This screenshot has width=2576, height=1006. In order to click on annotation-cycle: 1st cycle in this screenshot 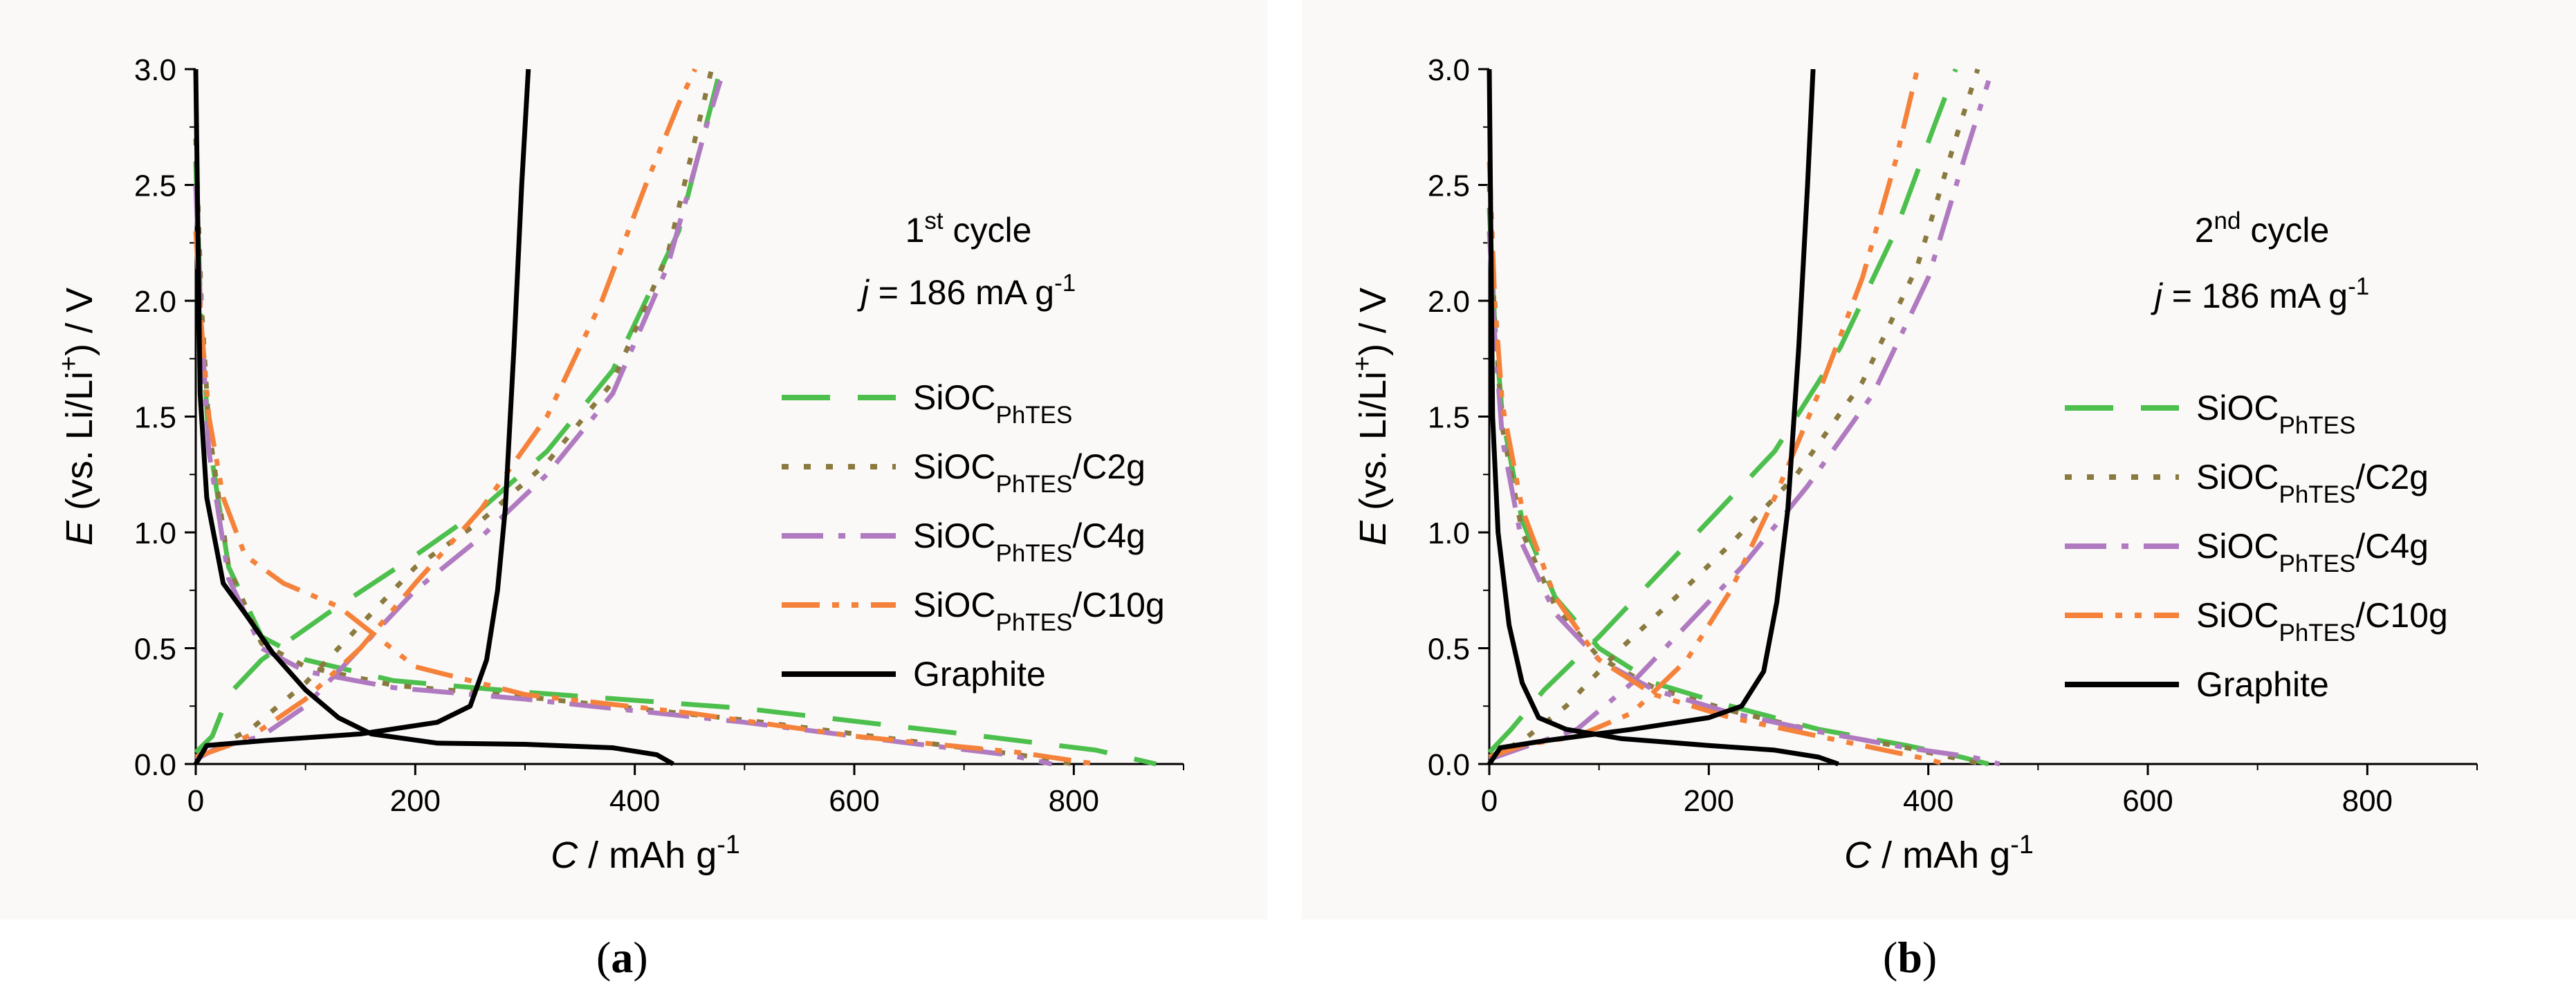, I will do `click(968, 229)`.